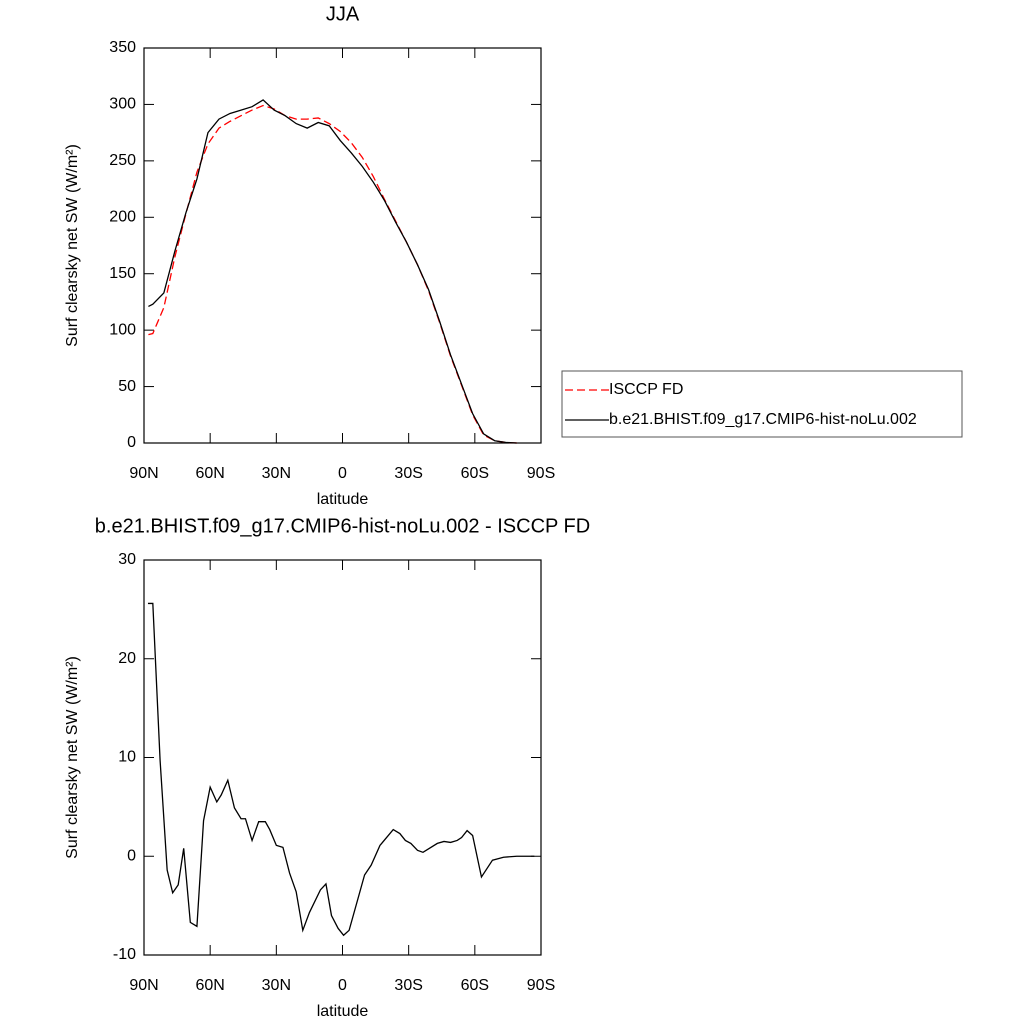  Describe the element at coordinates (646, 389) in the screenshot. I see `legend-label: ISCCP FD` at that location.